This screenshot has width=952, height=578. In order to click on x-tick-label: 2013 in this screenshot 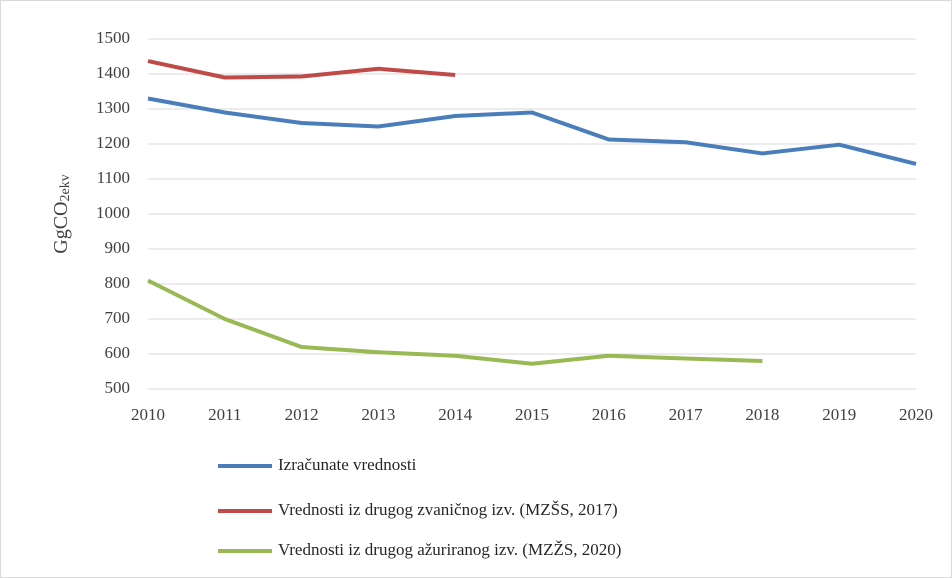, I will do `click(378, 414)`.